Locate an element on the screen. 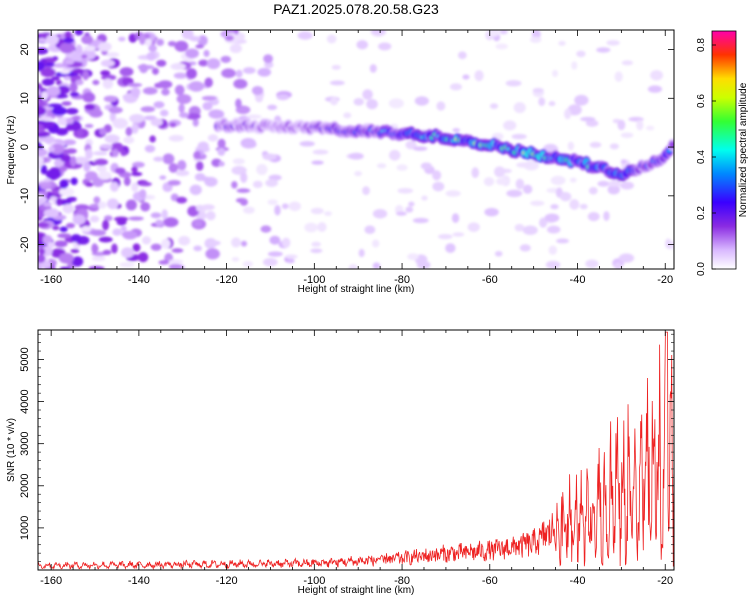 Image resolution: width=750 pixels, height=600 pixels. colorbar-tick-label: 0.0 is located at coordinates (701, 269).